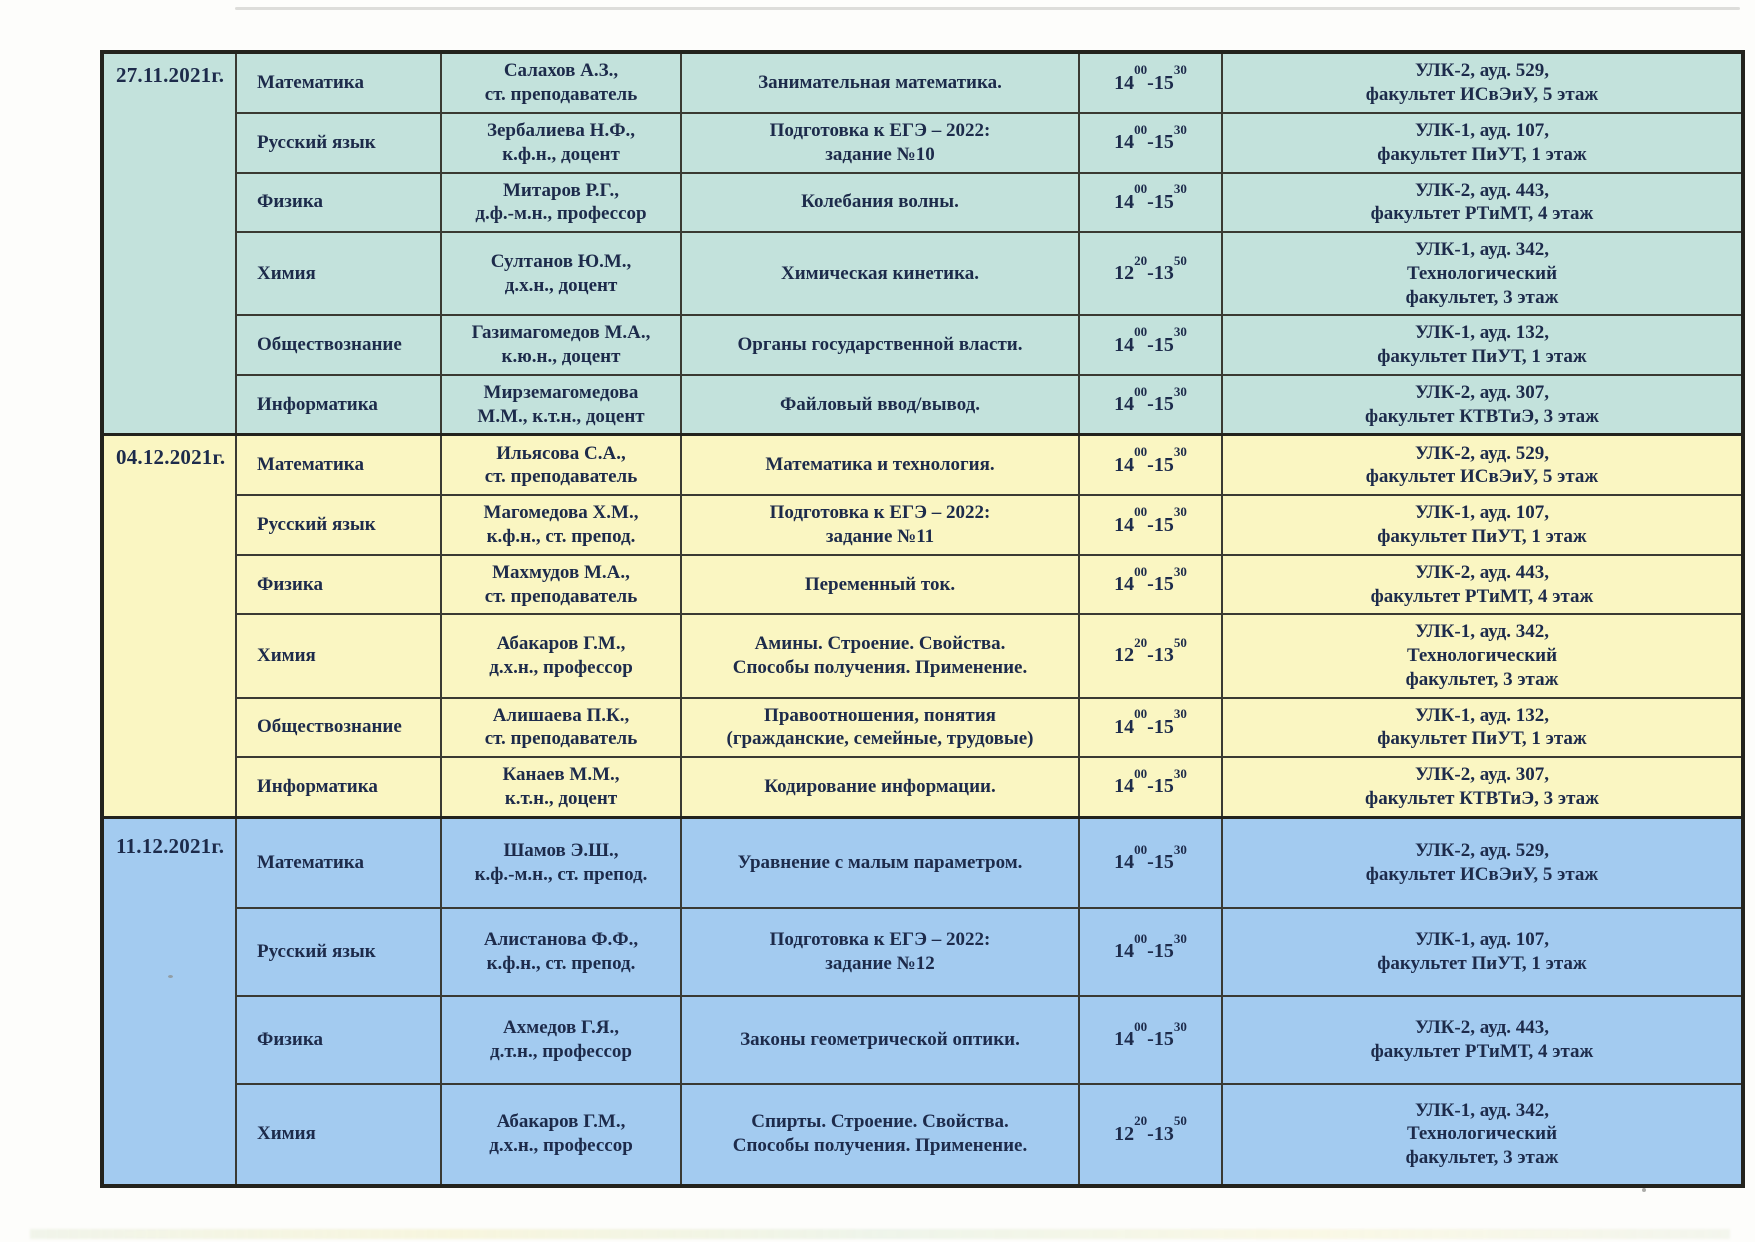  I want to click on cell-line: УЛК-2, ауд. 307,, so click(1482, 392).